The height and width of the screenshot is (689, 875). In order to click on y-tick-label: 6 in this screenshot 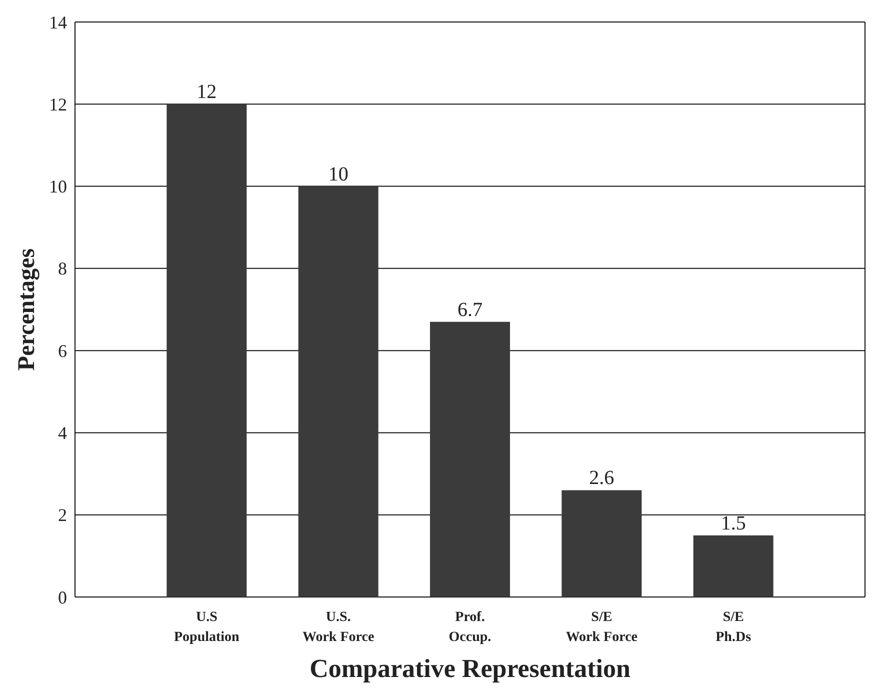, I will do `click(62, 350)`.